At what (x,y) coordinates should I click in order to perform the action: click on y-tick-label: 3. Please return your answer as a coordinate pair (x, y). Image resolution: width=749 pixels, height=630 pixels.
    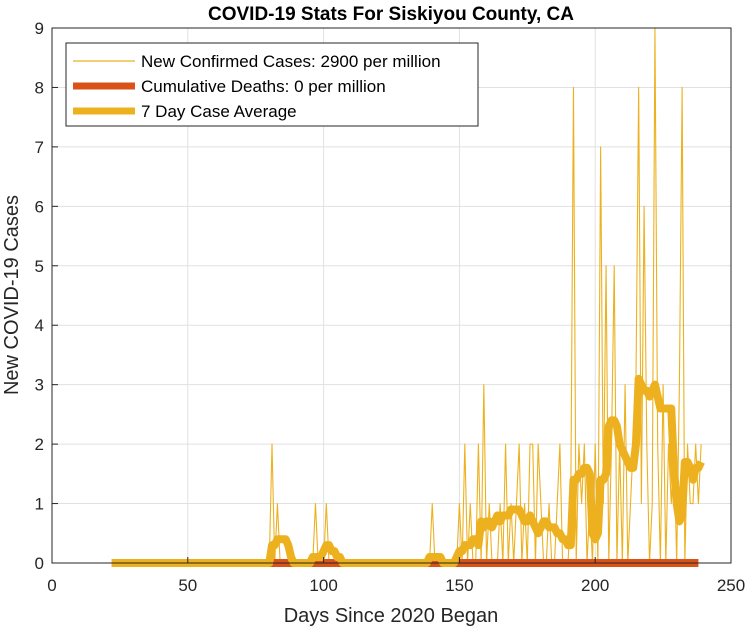
    Looking at the image, I should click on (39, 385).